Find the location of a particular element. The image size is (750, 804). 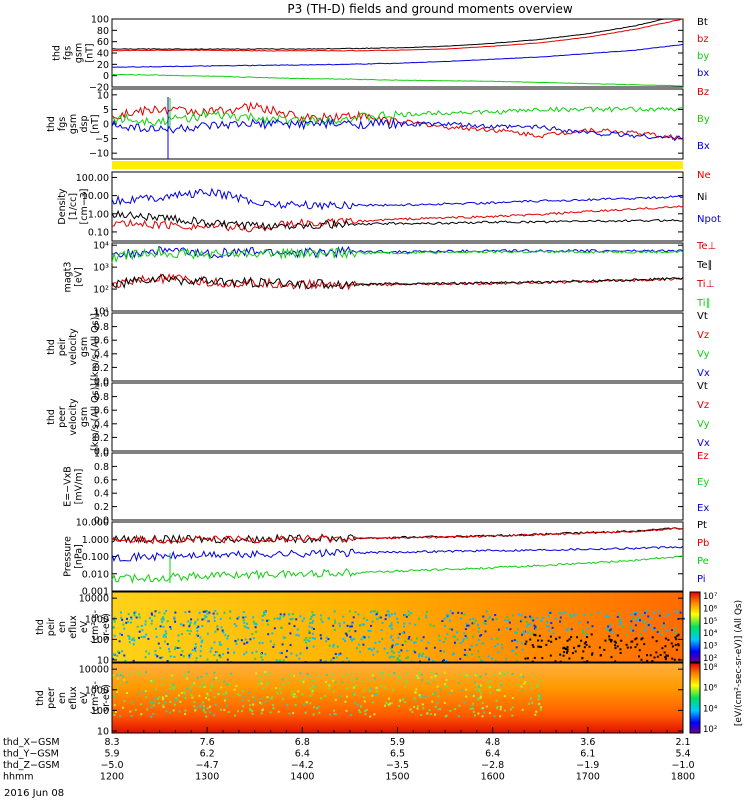

fgs-mag-ylabel-line: fgs is located at coordinates (68, 53).